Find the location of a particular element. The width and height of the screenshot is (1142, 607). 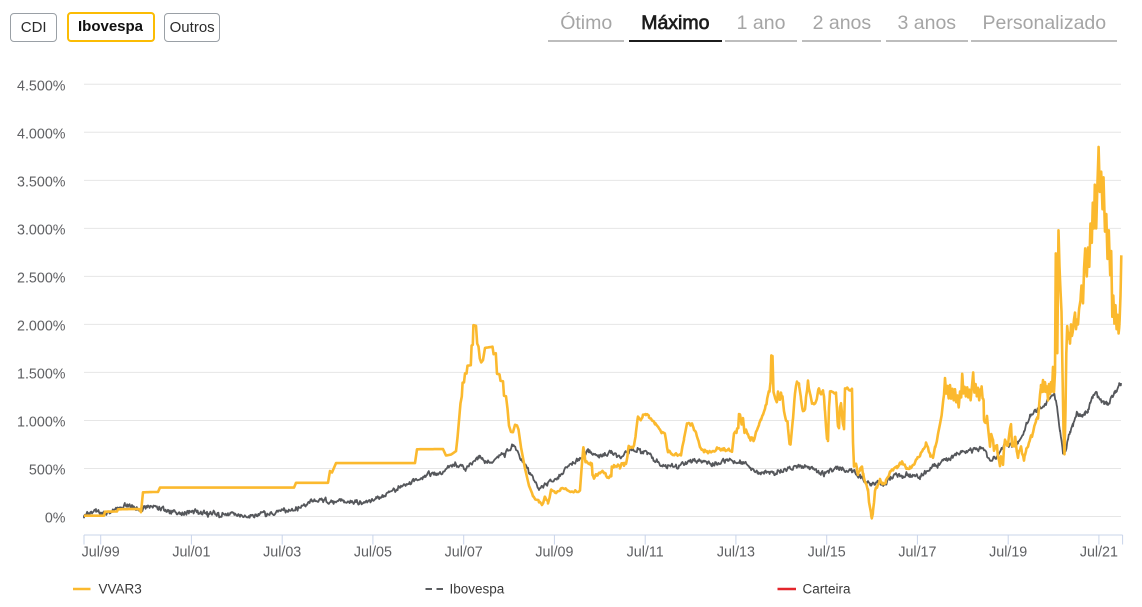

svg-text: Jul/17 is located at coordinates (917, 553).